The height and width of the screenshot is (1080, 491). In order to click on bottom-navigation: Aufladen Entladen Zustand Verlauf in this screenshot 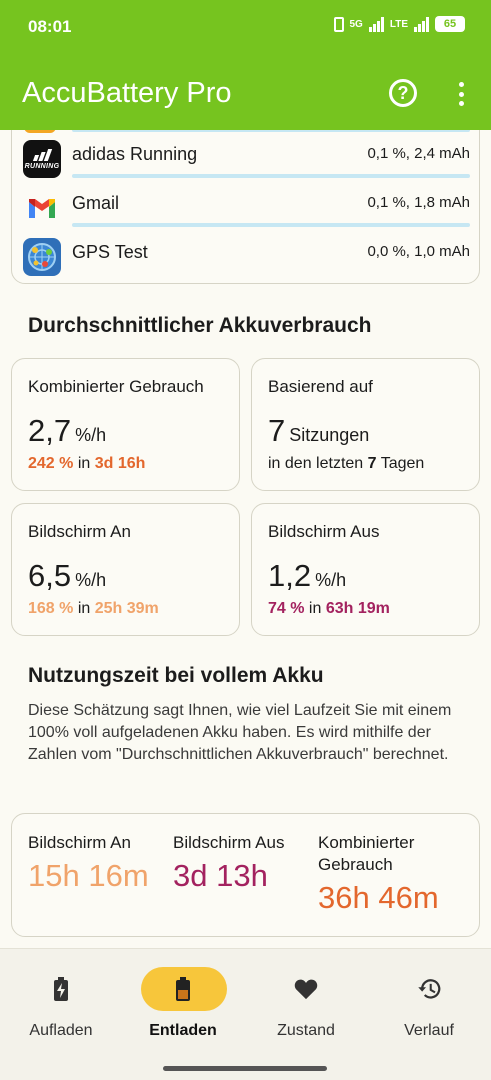, I will do `click(245, 1014)`.